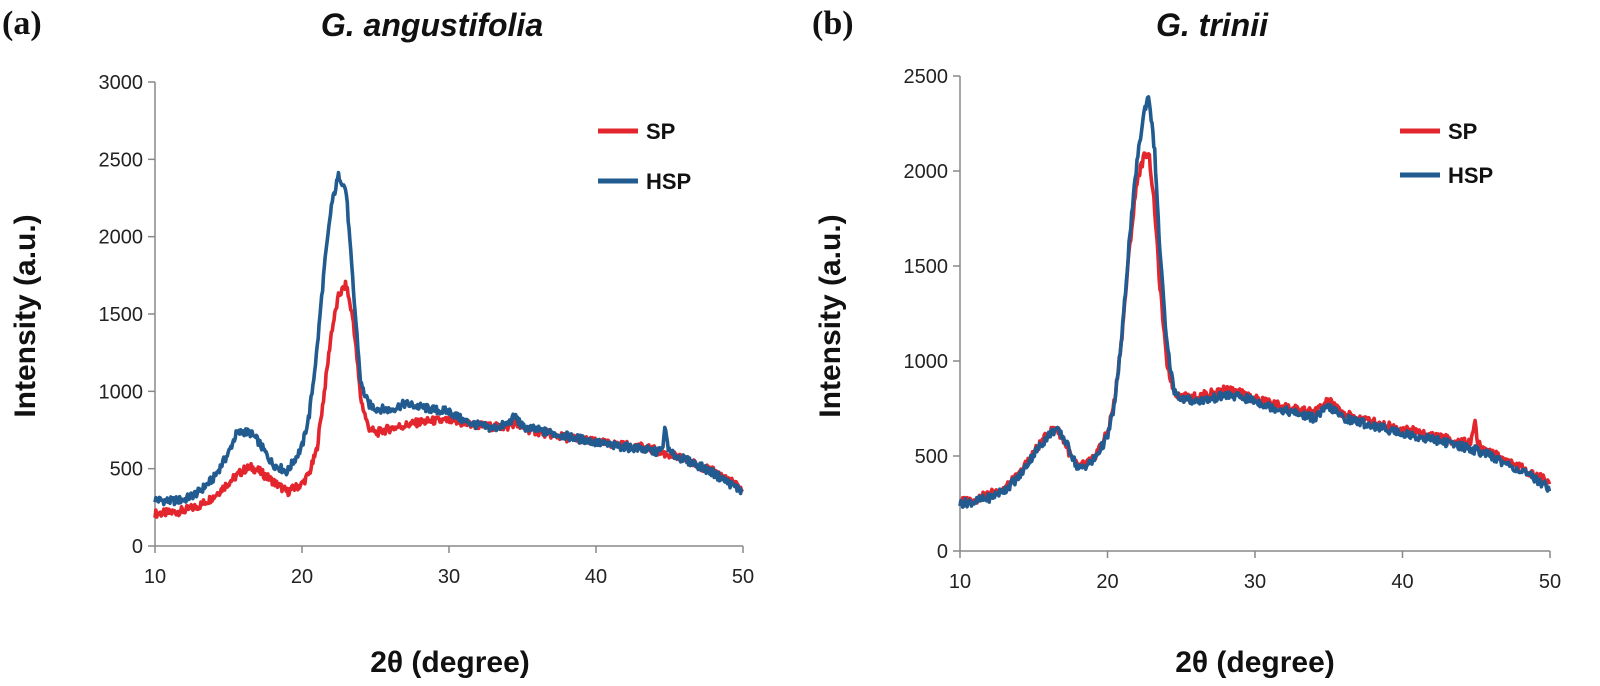  I want to click on chart-title-b: G. trinii, so click(1212, 25).